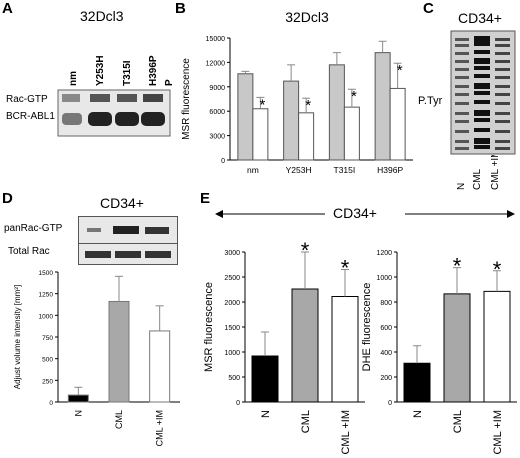 This screenshot has width=520, height=458. What do you see at coordinates (153, 119) in the screenshot?
I see `band-bcr-h396p` at bounding box center [153, 119].